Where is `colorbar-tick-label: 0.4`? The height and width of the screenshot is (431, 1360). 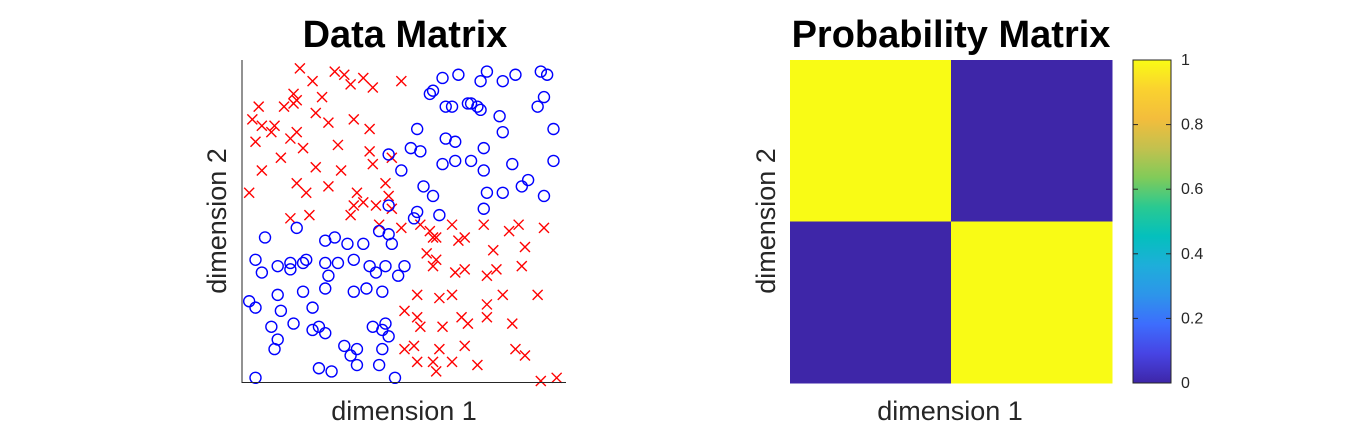 colorbar-tick-label: 0.4 is located at coordinates (1192, 254).